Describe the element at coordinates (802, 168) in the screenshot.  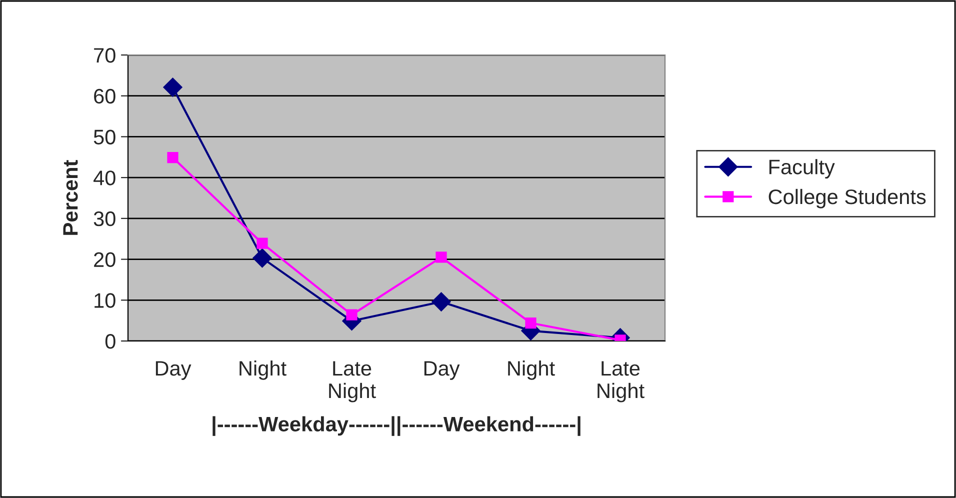
I see `legend-label: Faculty` at that location.